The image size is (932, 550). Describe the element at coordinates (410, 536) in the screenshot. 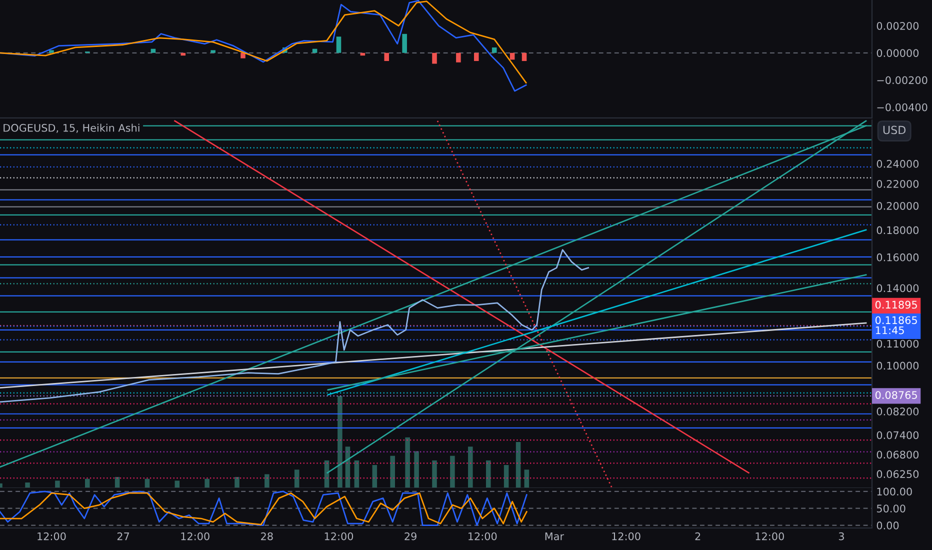

I see `x-tick-label: 29` at that location.